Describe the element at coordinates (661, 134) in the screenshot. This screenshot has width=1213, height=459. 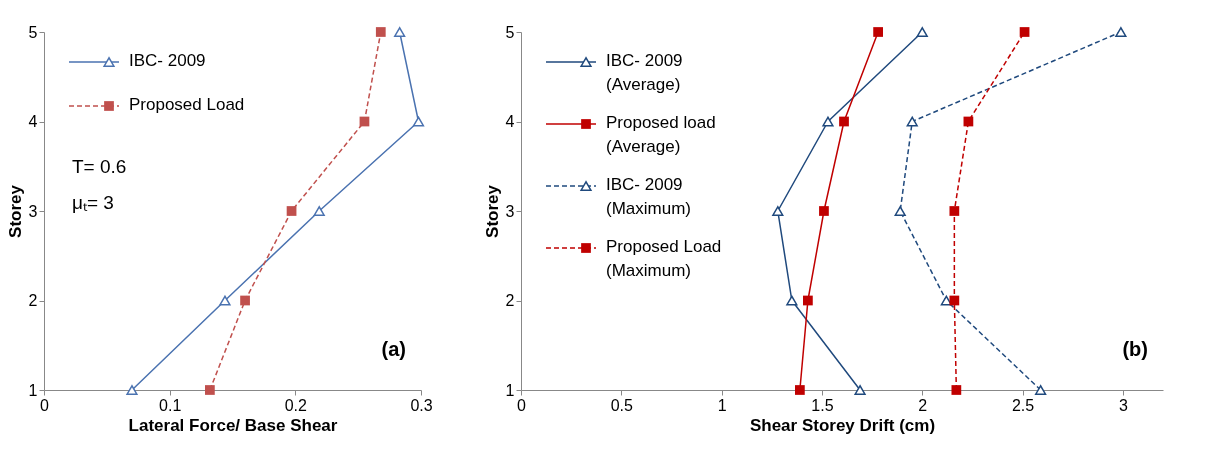
I see `legend-label: Proposed load (Average)` at that location.